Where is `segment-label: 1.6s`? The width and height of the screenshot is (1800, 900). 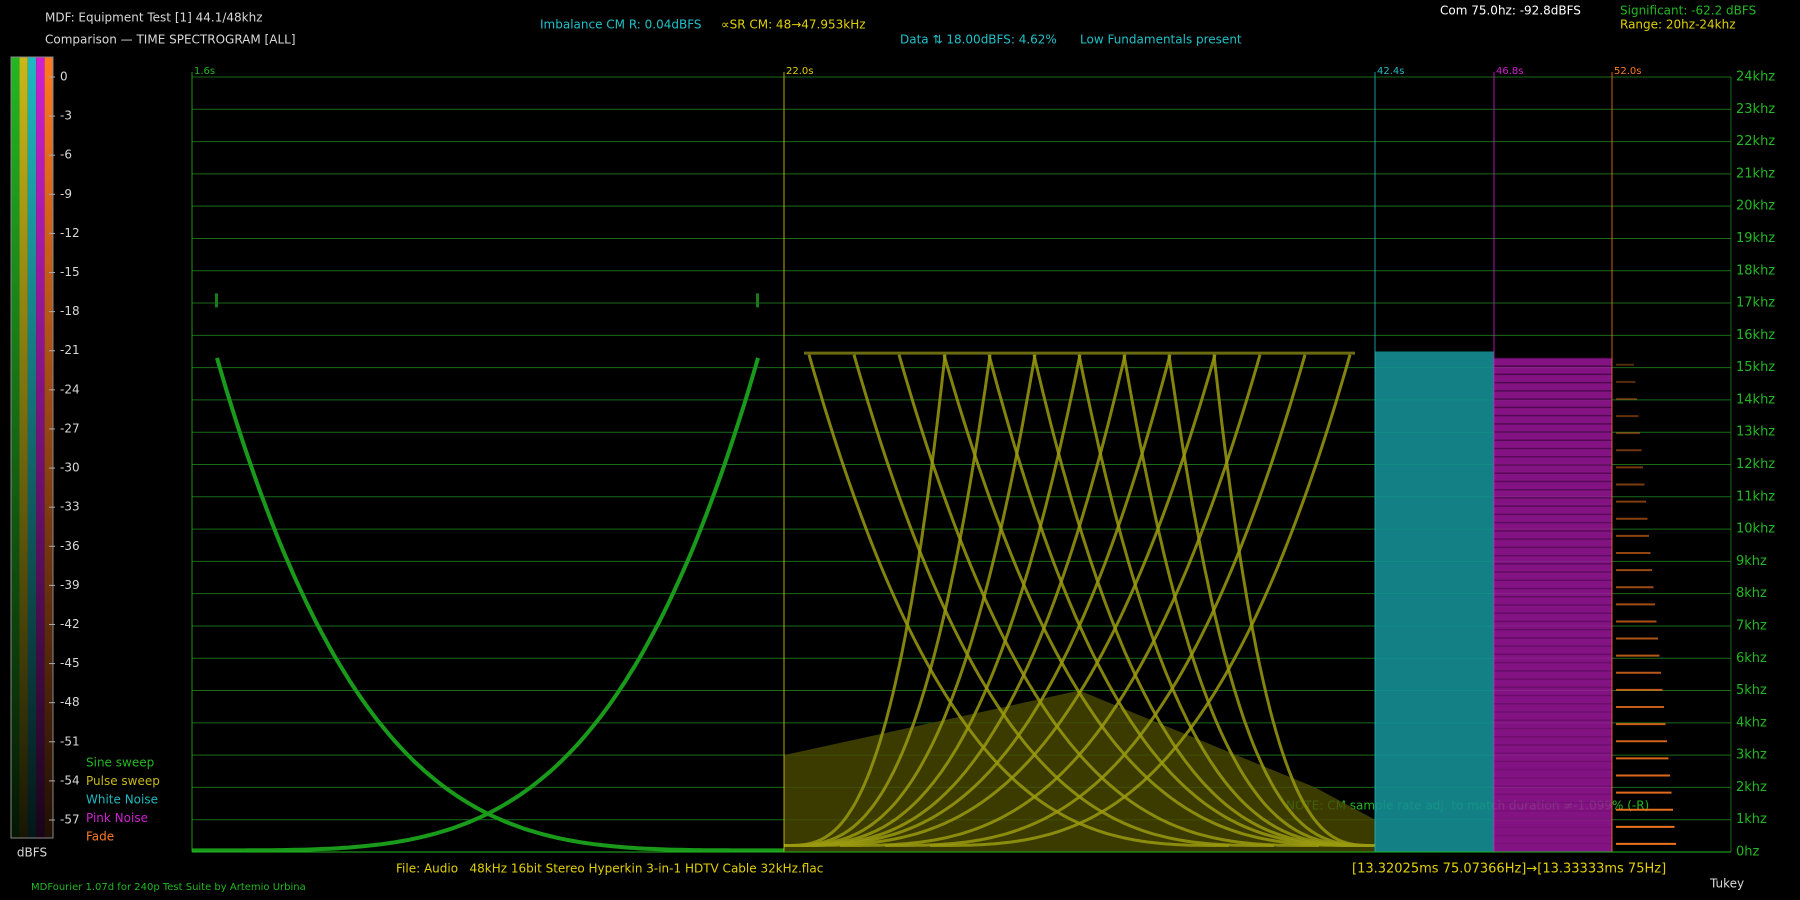
segment-label: 1.6s is located at coordinates (204, 71).